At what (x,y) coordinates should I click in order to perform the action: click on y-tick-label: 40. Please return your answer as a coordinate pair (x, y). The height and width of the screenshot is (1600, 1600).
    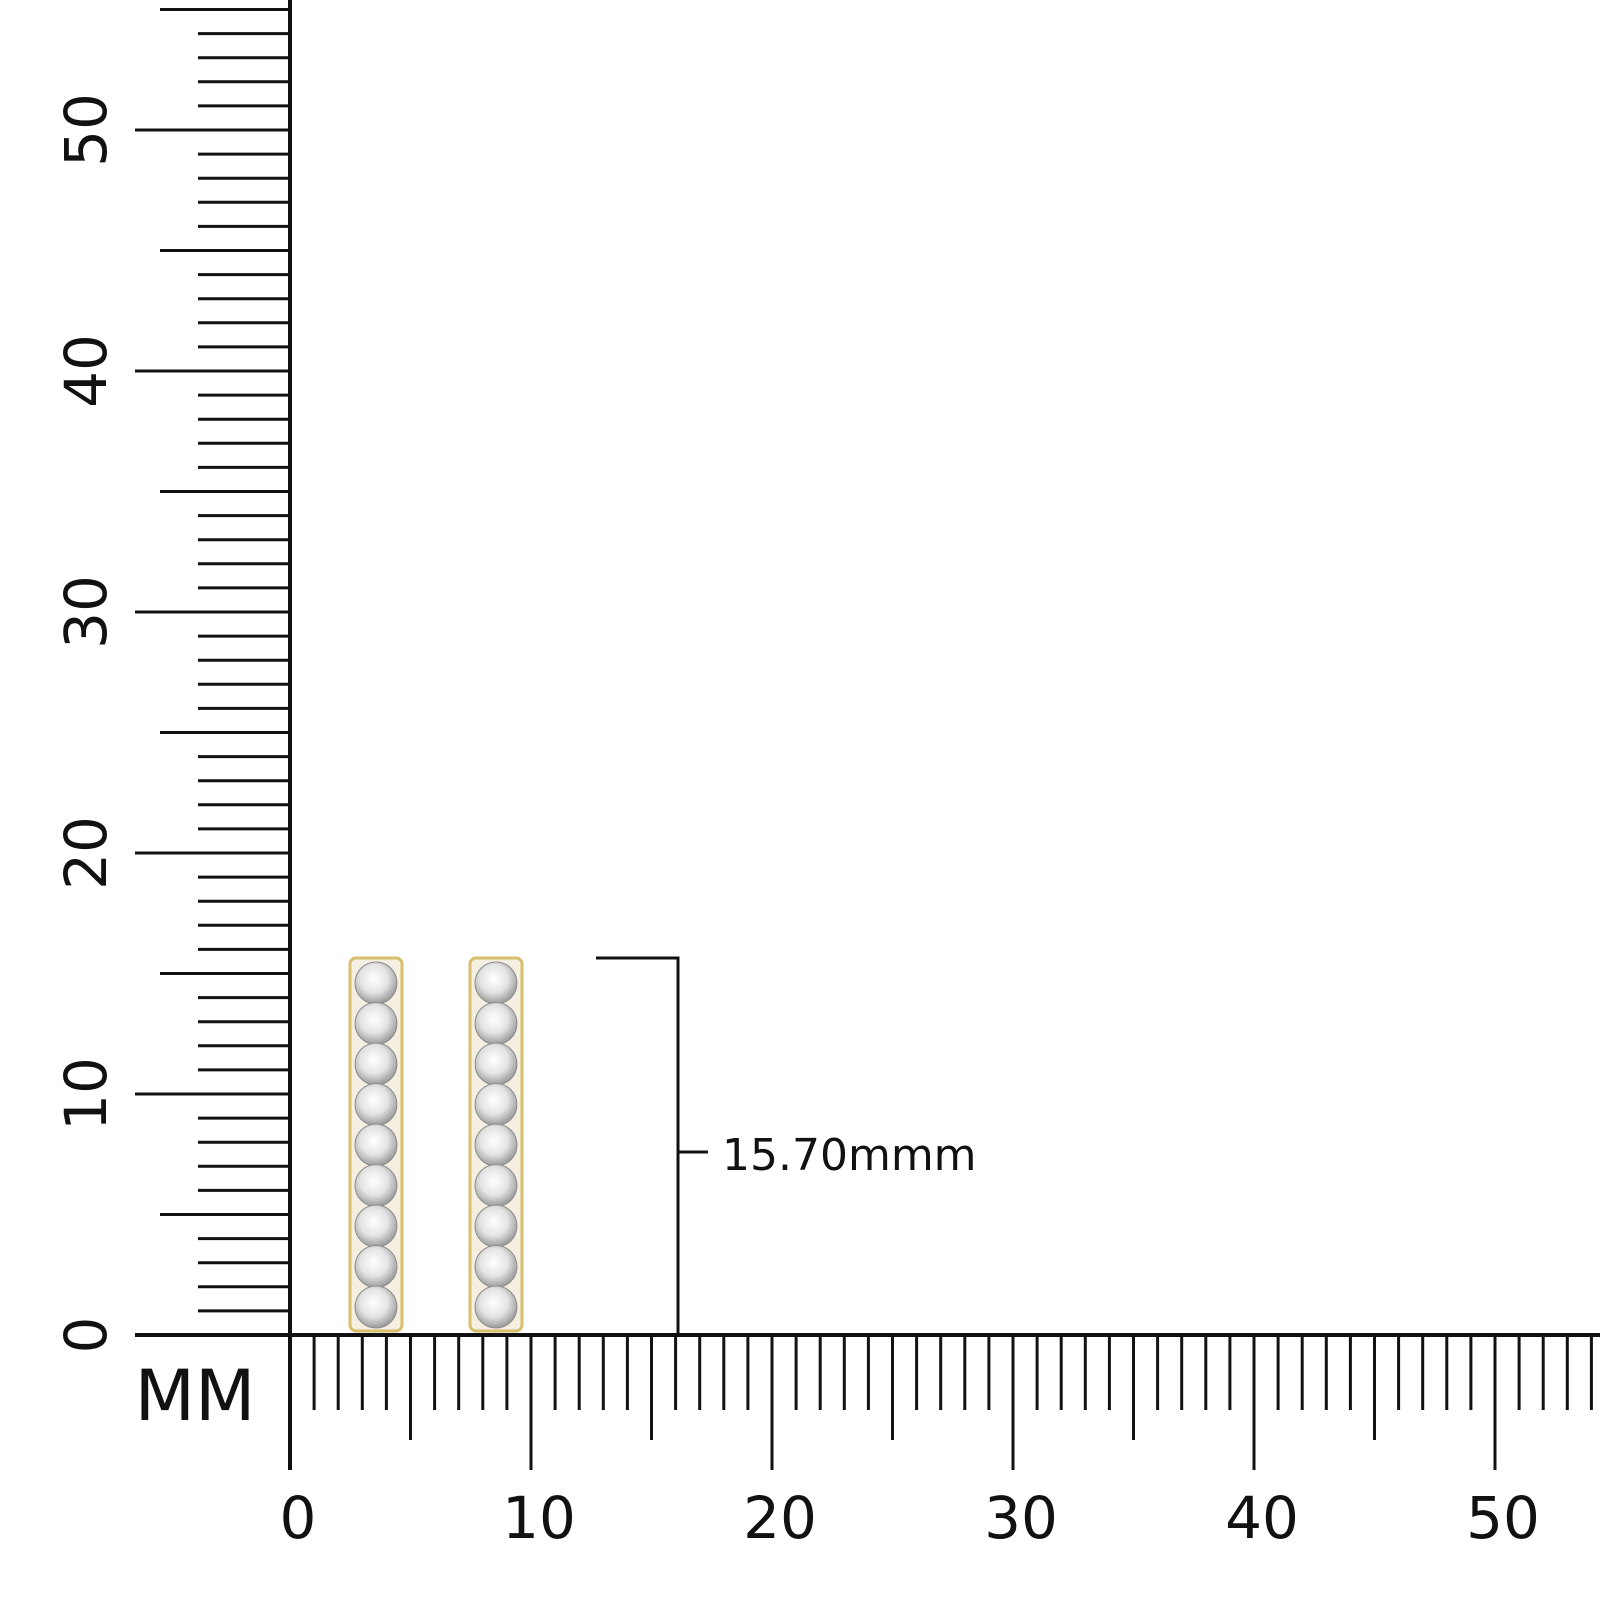
    Looking at the image, I should click on (86, 371).